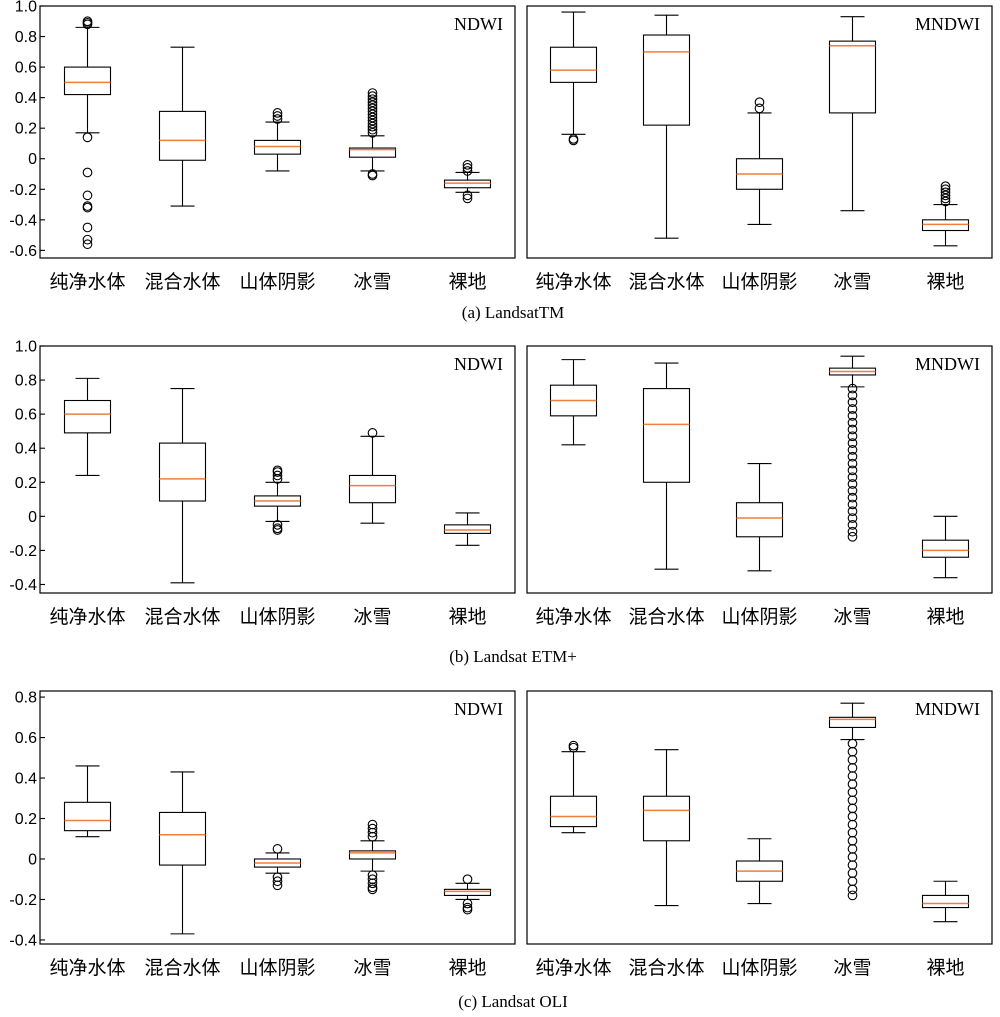  Describe the element at coordinates (513, 1001) in the screenshot. I see `subfigure-caption: (c) Landsat OLI` at that location.